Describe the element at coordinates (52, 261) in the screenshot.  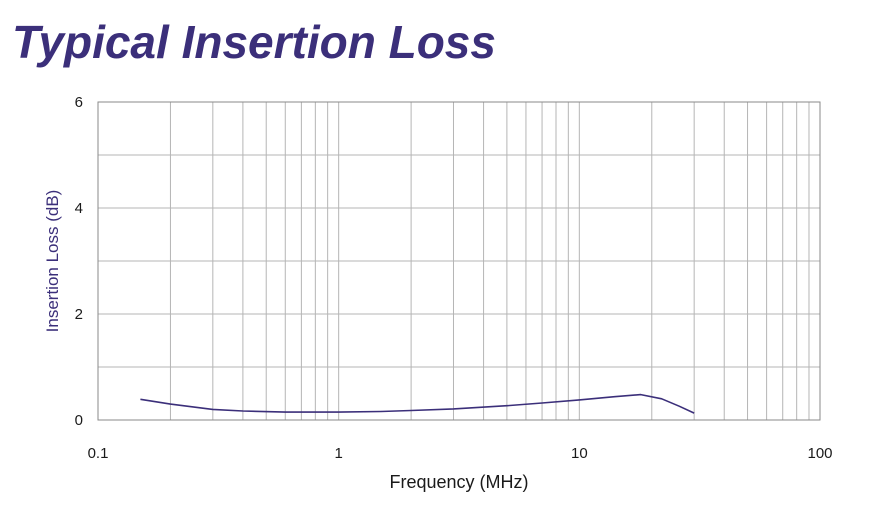
I see `y-axis-label: Insertion Loss (dB)` at that location.